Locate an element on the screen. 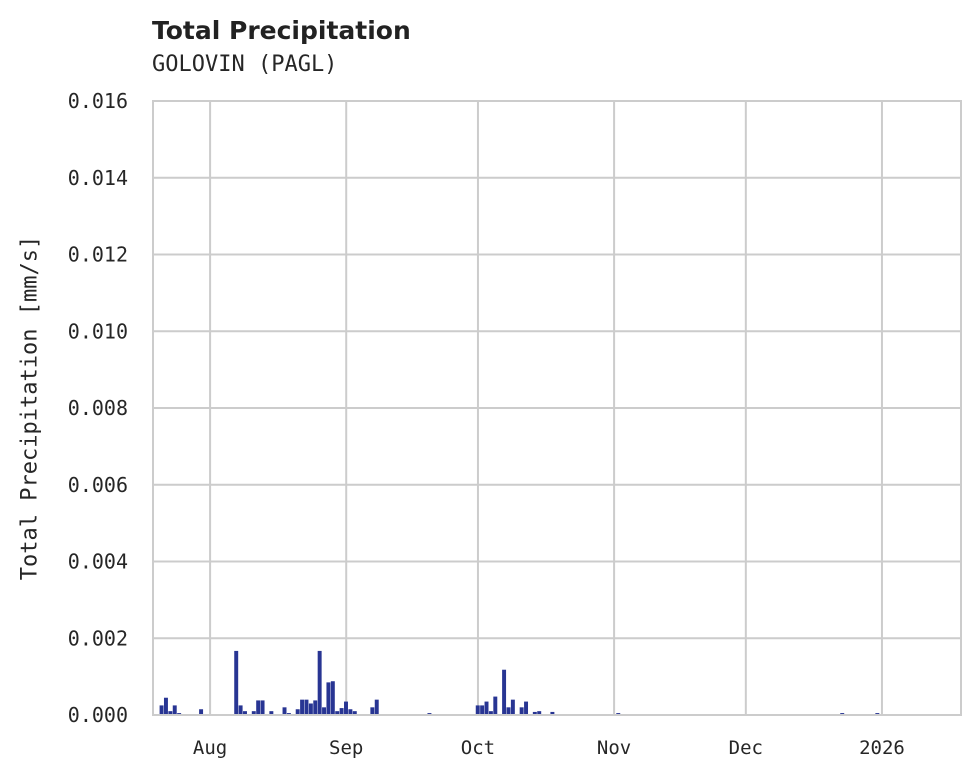 The height and width of the screenshot is (780, 980). x-tick-label: Nov is located at coordinates (614, 748).